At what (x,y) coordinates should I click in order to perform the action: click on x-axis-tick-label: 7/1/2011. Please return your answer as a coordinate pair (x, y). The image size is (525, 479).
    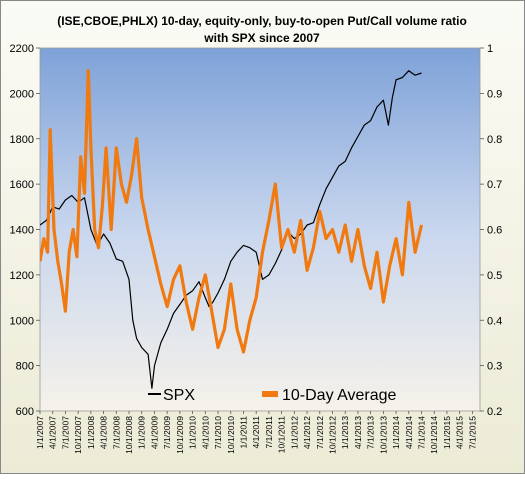
    Looking at the image, I should click on (269, 432).